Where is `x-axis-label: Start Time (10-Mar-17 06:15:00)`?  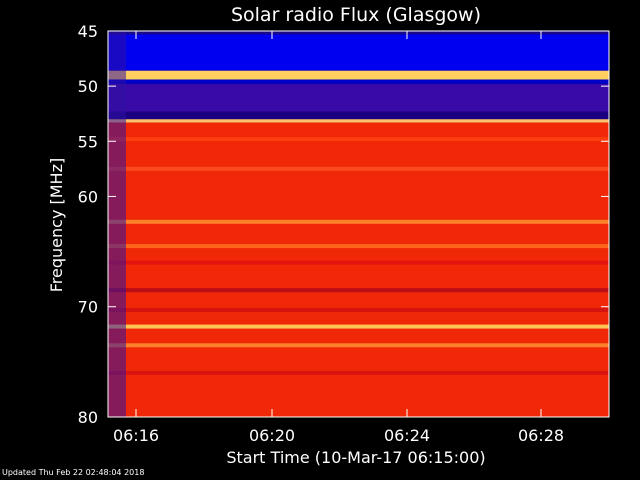 x-axis-label: Start Time (10-Mar-17 06:15:00) is located at coordinates (355, 457).